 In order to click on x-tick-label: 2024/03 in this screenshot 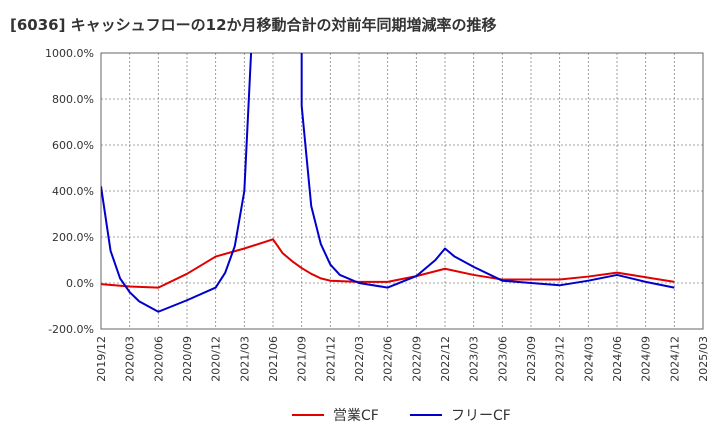, I will do `click(588, 359)`.